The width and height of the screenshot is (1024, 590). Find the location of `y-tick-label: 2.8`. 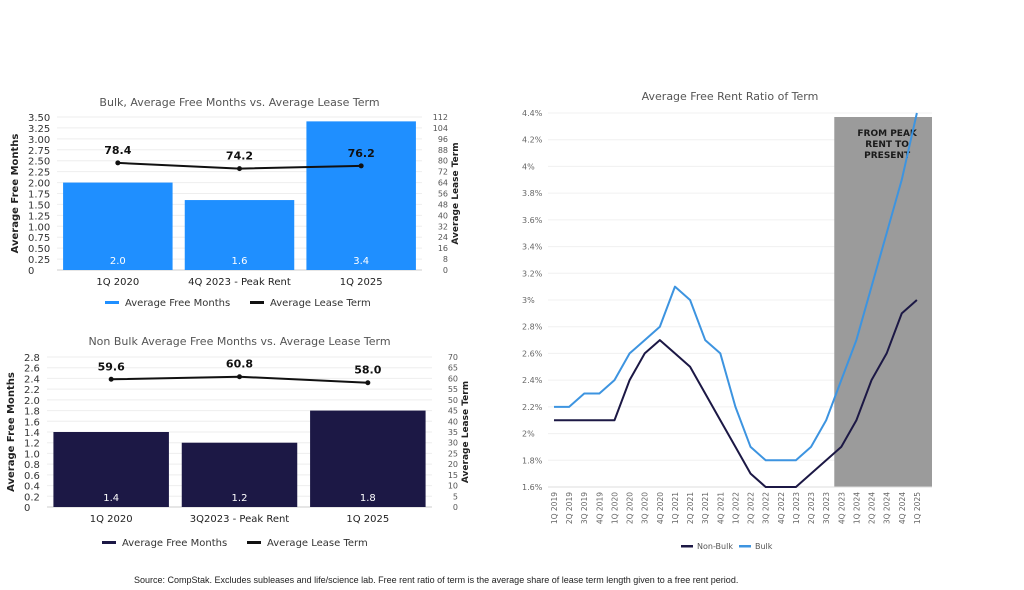

y-tick-label: 2.8 is located at coordinates (32, 358).